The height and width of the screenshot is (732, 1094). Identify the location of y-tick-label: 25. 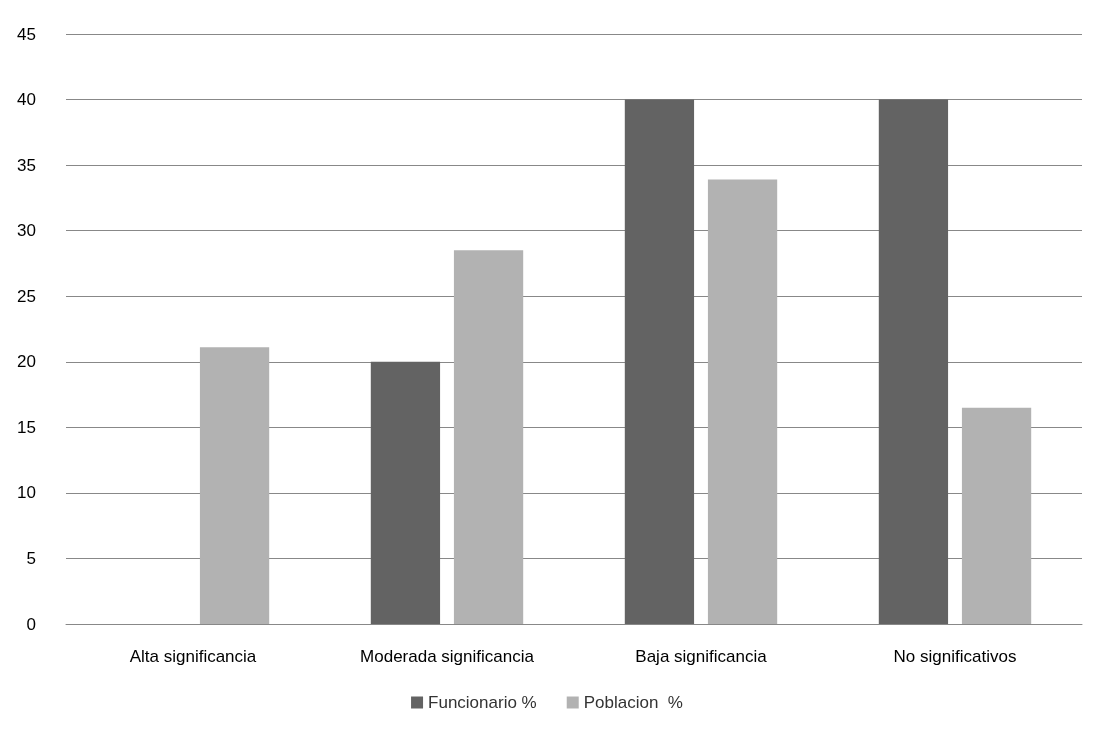
(26, 296).